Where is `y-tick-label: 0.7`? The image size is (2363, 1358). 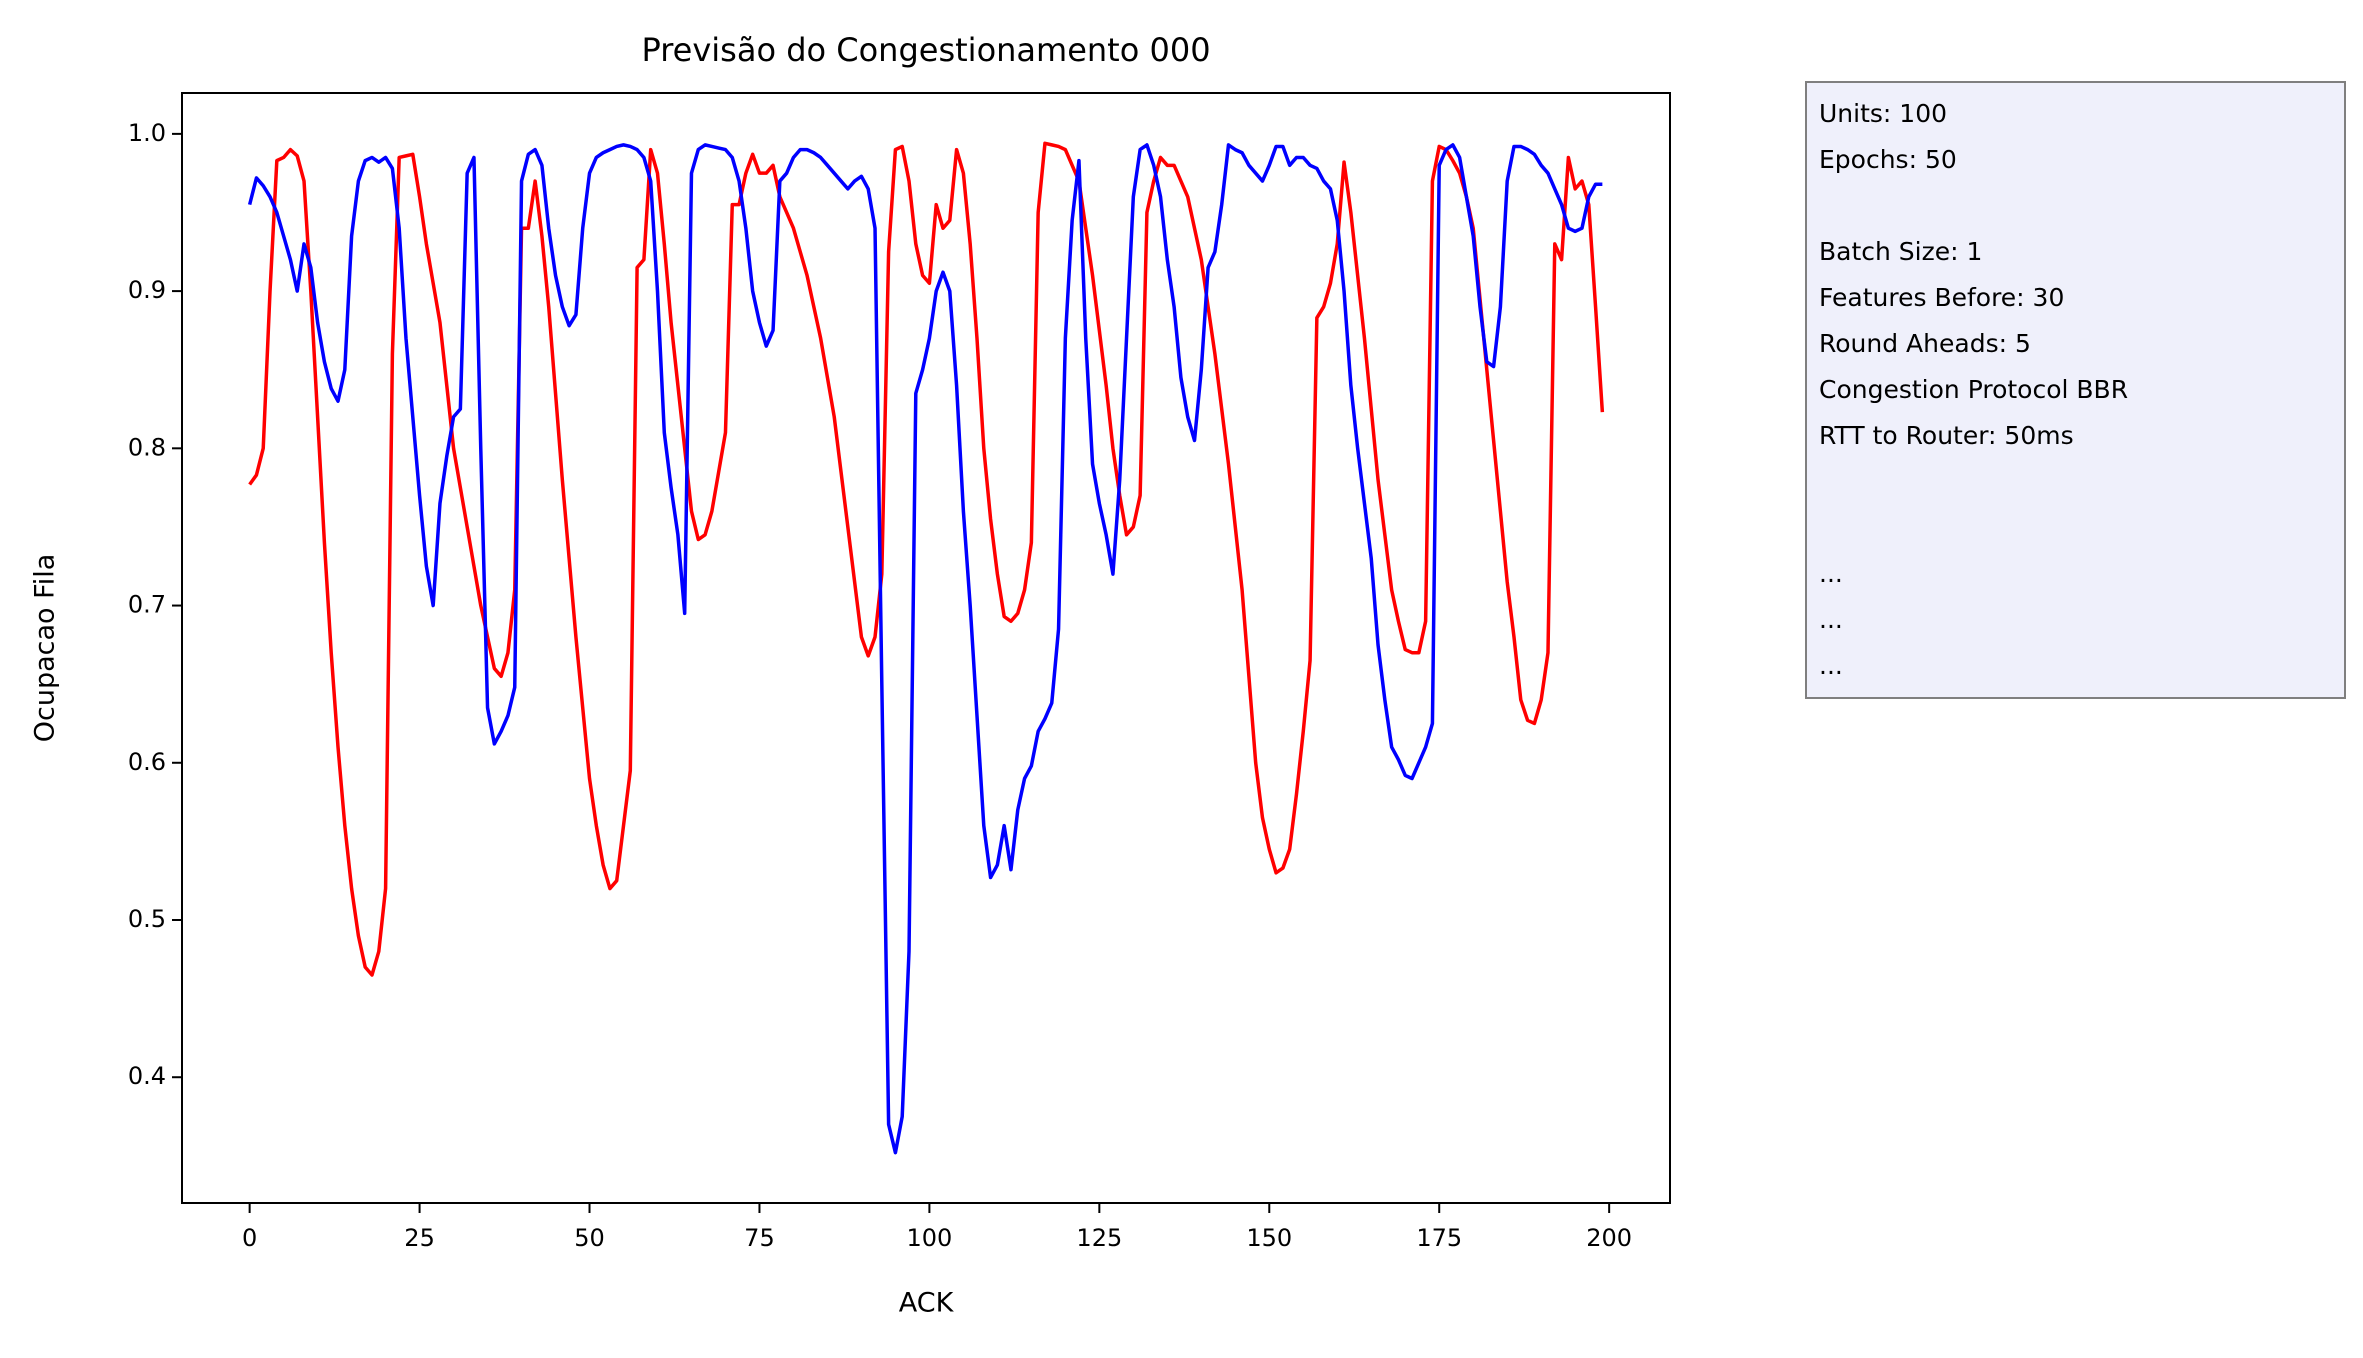
y-tick-label: 0.7 is located at coordinates (147, 605).